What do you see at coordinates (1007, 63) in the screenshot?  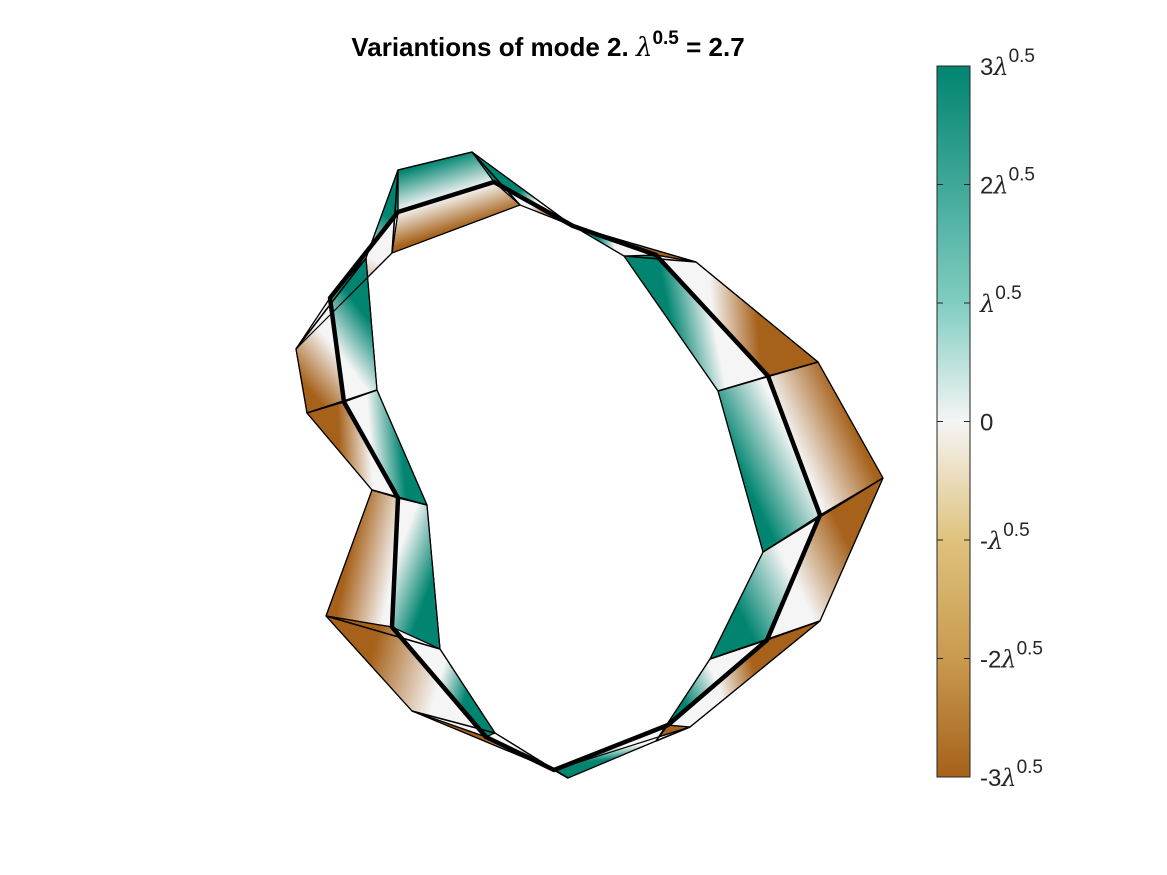 I see `colorbar-tick-label-0: 3λ0.5` at bounding box center [1007, 63].